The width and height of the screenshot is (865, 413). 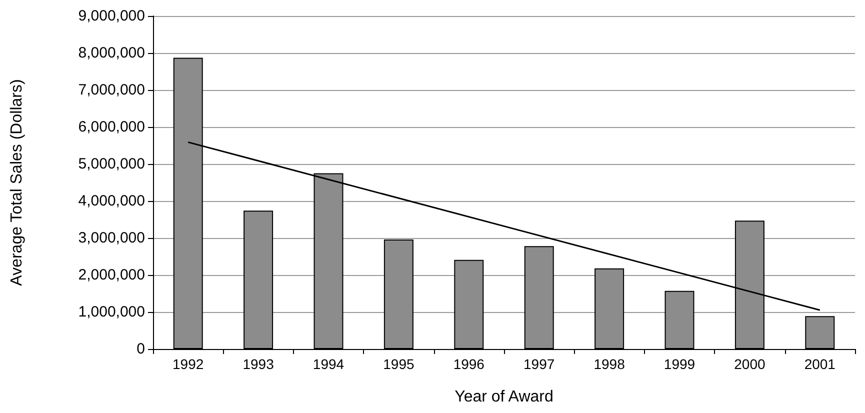 What do you see at coordinates (111, 53) in the screenshot?
I see `y-tick-label: 8,000,000` at bounding box center [111, 53].